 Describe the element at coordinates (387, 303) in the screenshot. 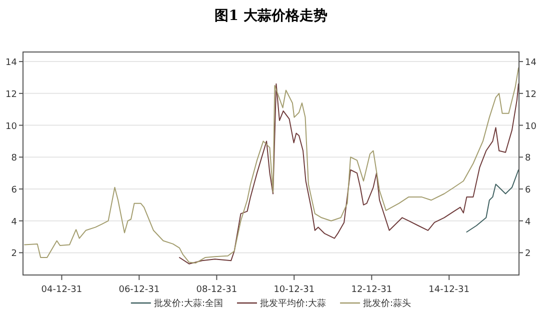

I see `legend-label: 批发价:蒜头` at that location.